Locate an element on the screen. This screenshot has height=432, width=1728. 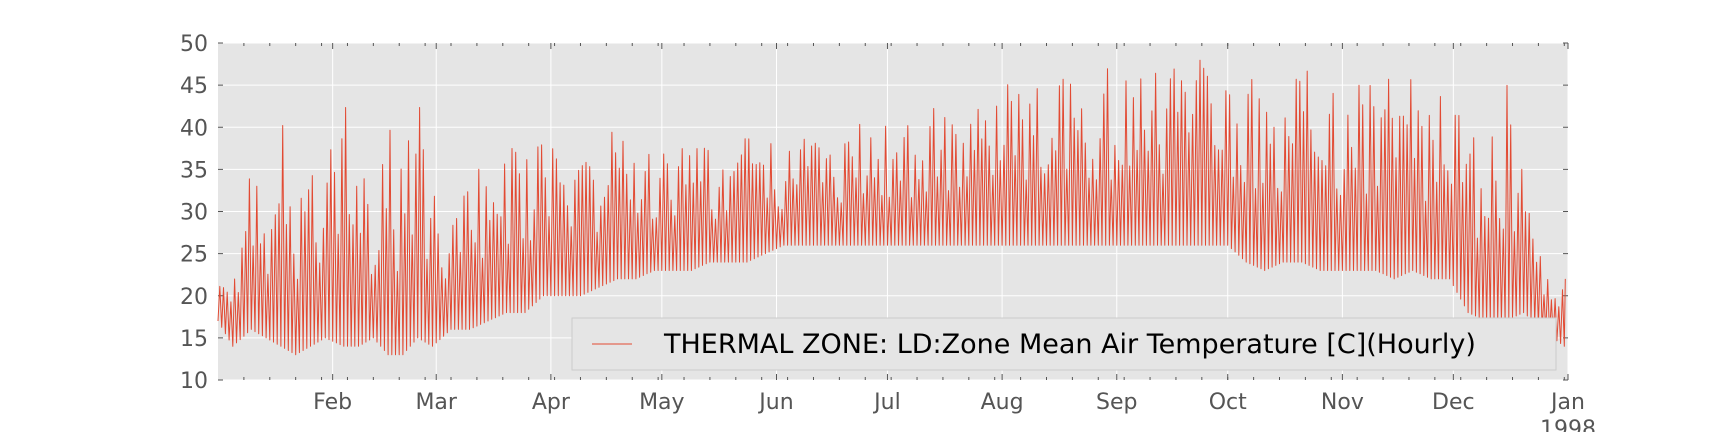
y-tick-label: 25 is located at coordinates (194, 255).